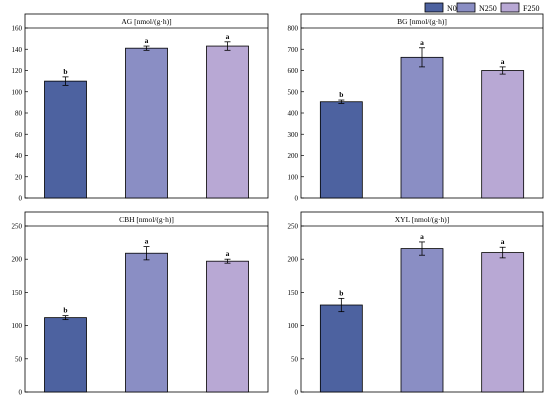 The image size is (550, 400). What do you see at coordinates (17, 29) in the screenshot?
I see `y-tick-label: 160` at bounding box center [17, 29].